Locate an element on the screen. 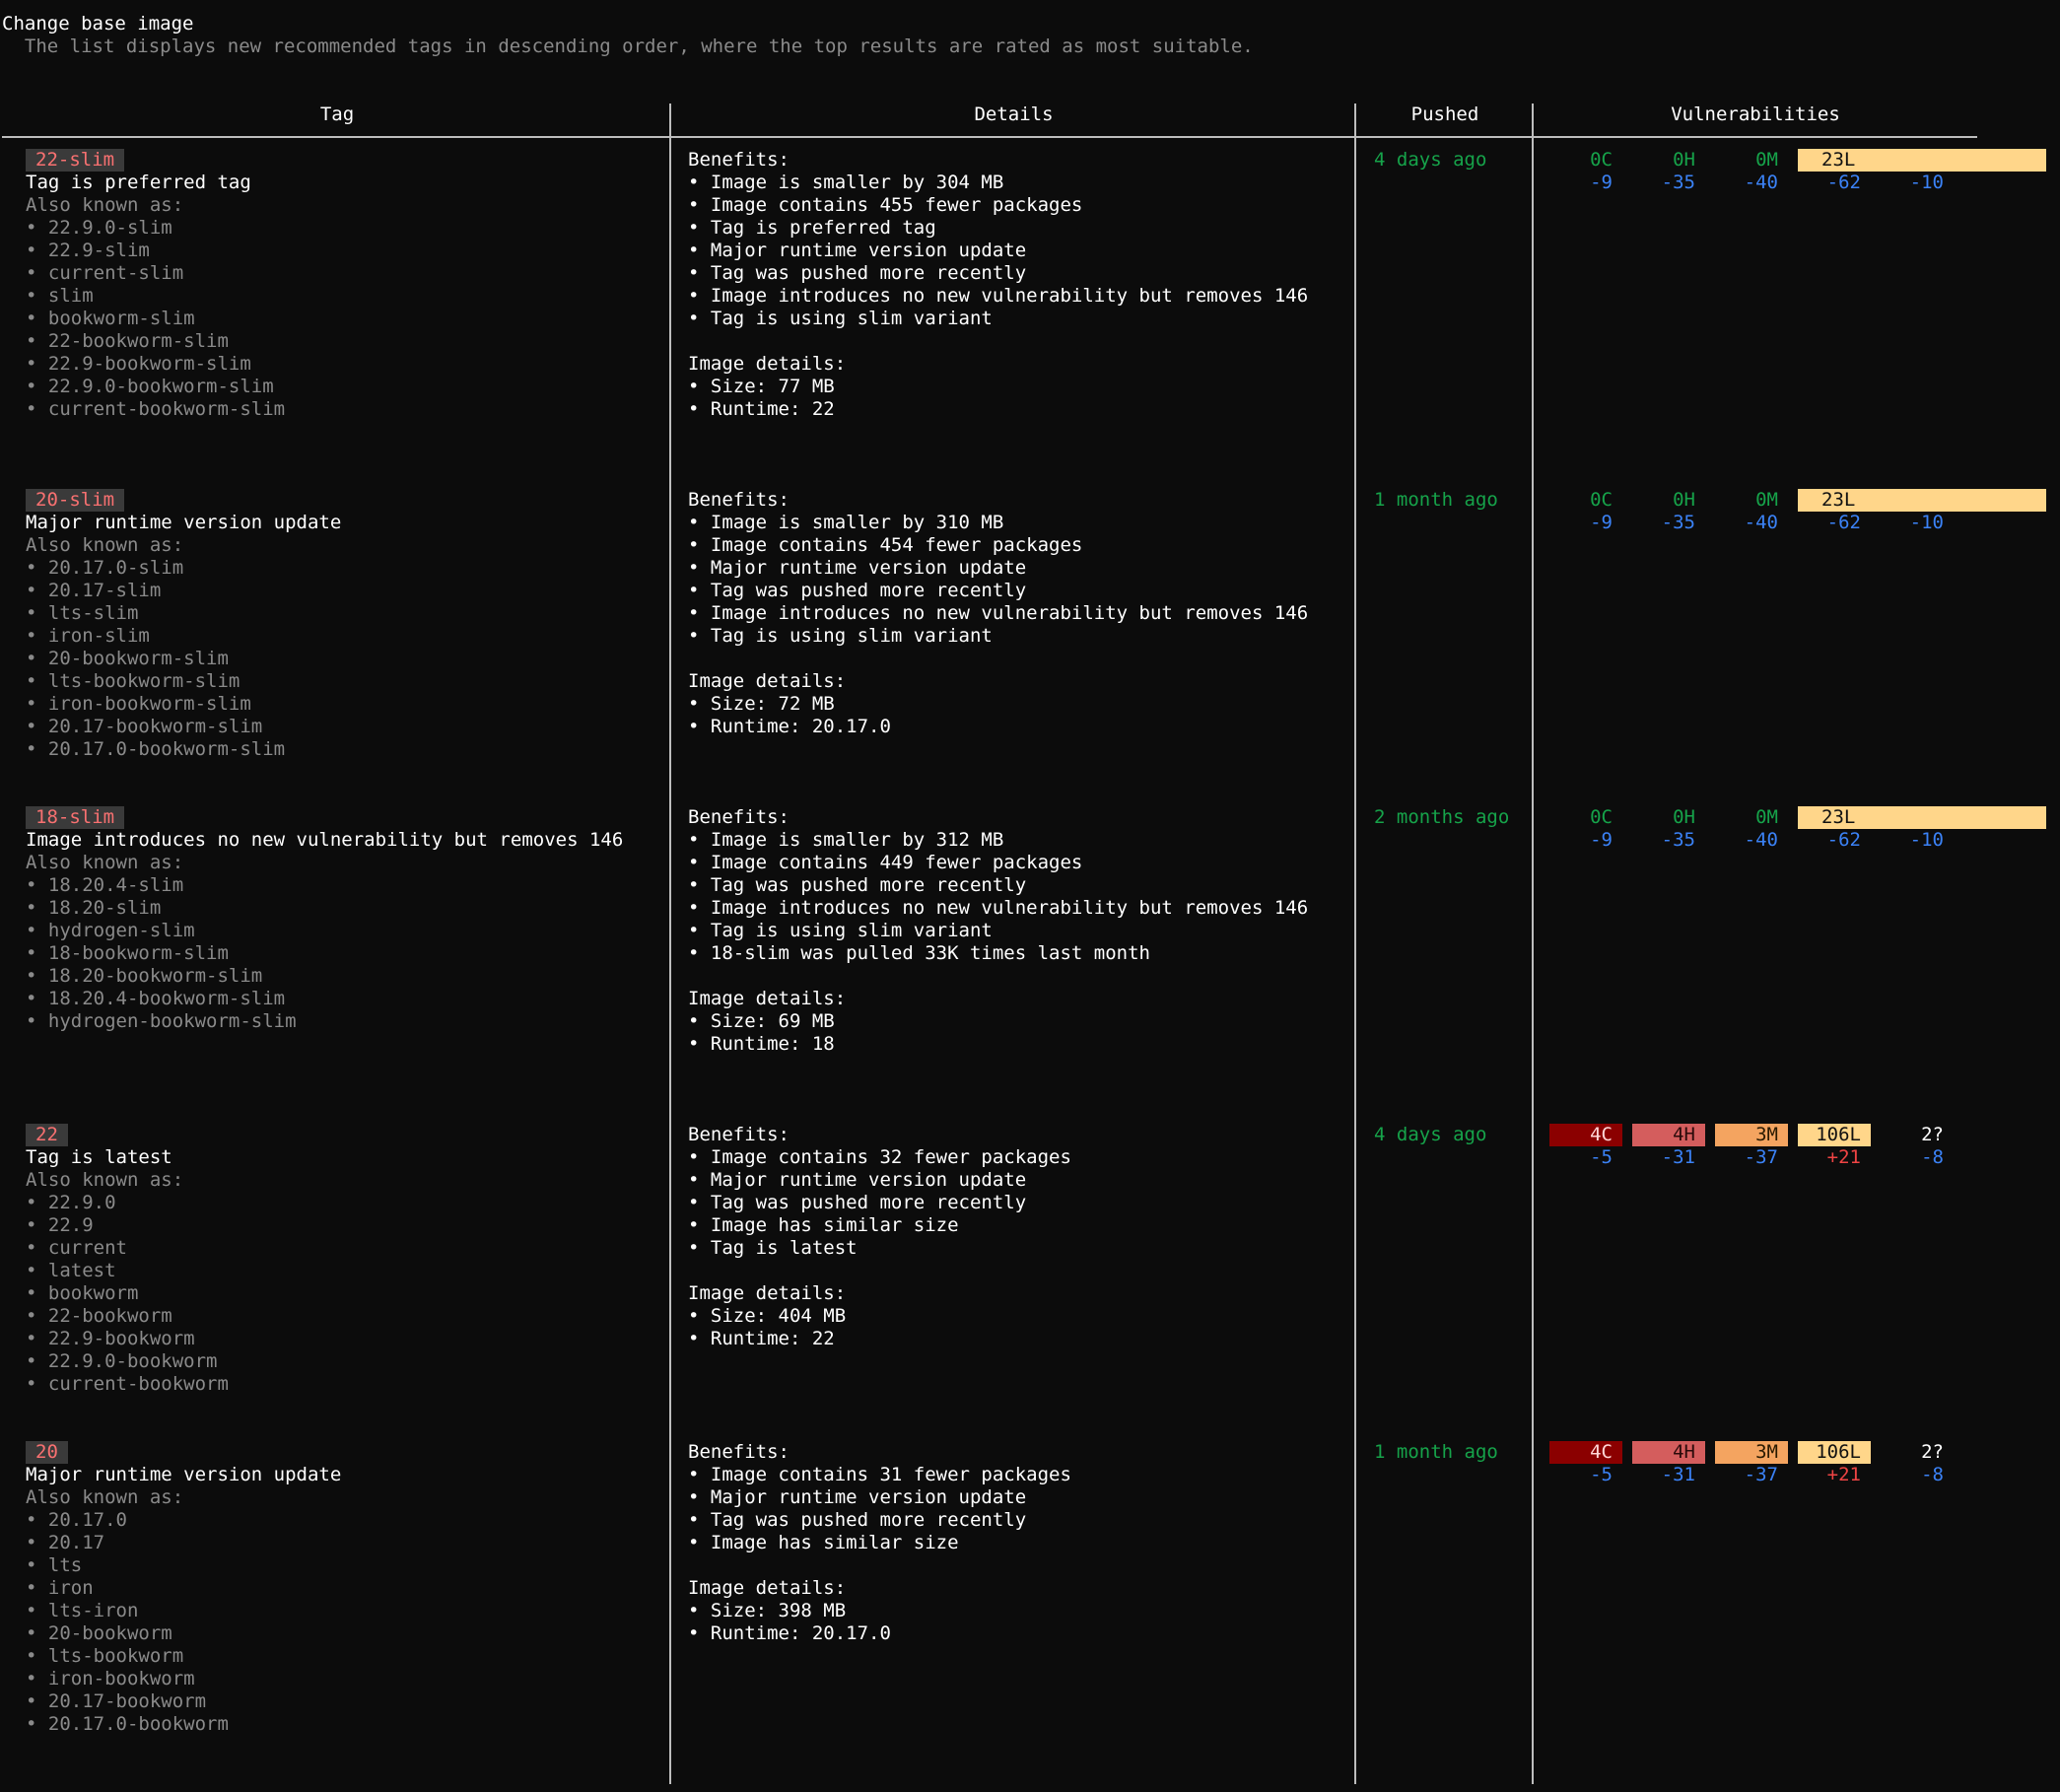  image-detail-item: • Runtime: 20.17.0 is located at coordinates (789, 1633).